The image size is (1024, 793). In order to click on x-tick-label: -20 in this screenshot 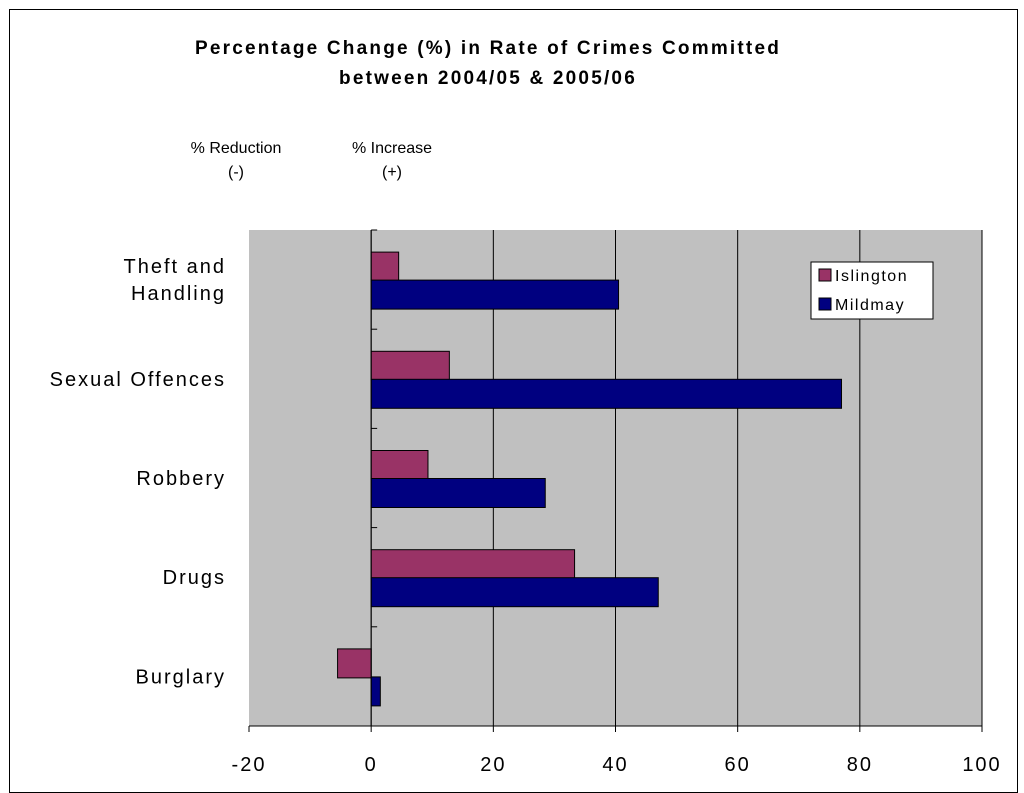, I will do `click(249, 765)`.